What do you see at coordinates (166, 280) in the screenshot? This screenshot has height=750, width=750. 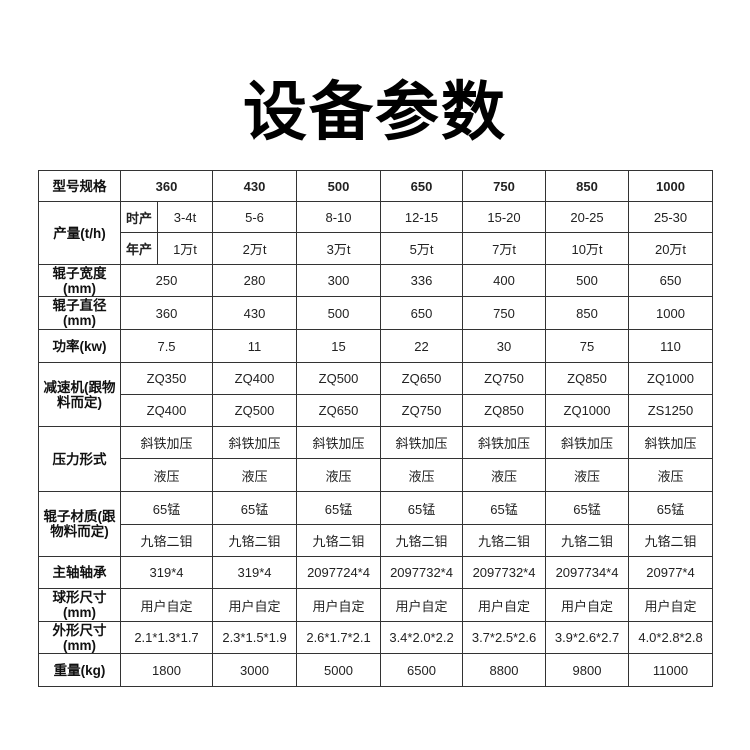 I see `value-cell: 250` at bounding box center [166, 280].